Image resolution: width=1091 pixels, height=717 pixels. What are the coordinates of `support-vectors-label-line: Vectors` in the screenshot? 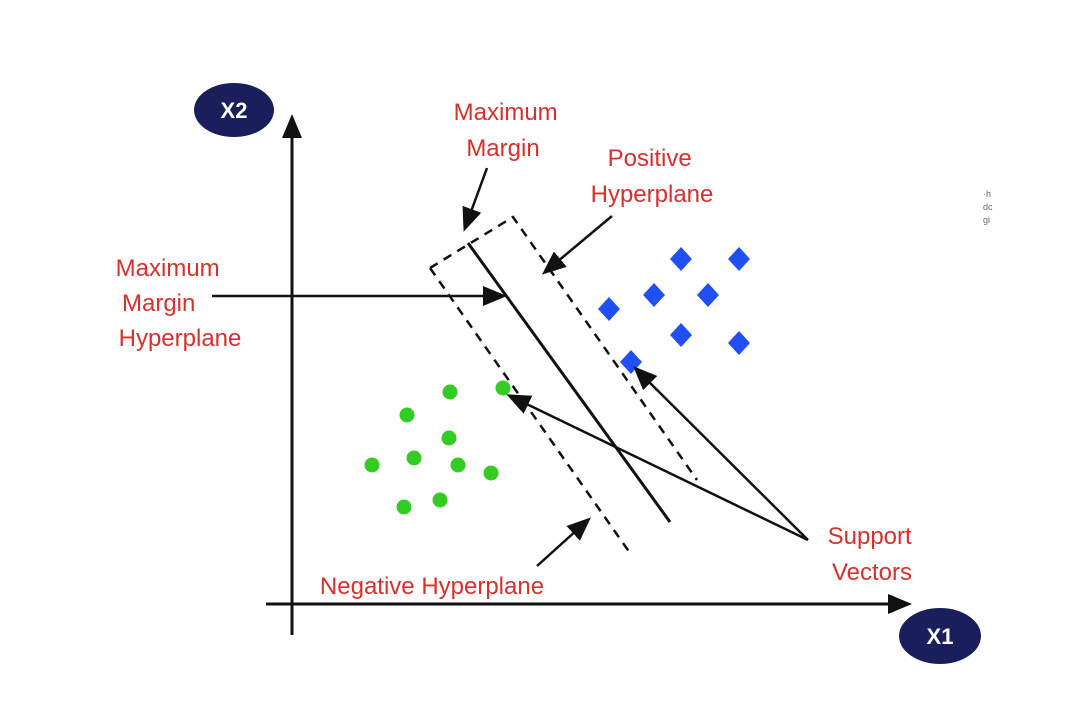 It's located at (872, 572).